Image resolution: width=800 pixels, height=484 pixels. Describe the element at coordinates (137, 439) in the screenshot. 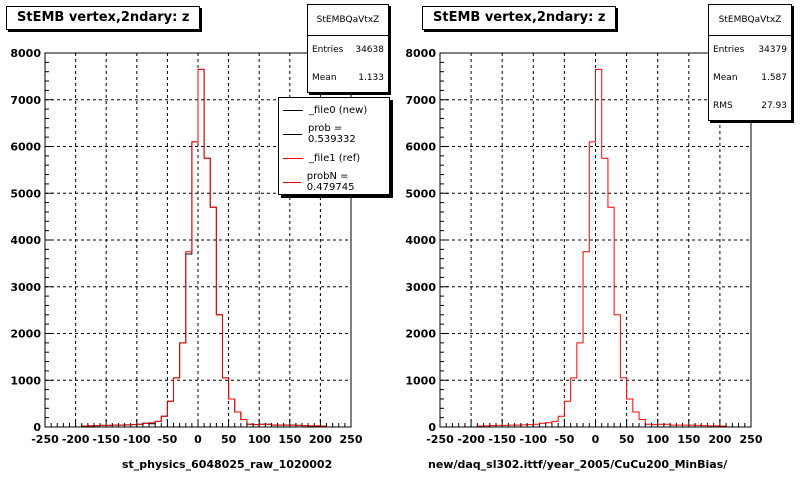

I see `left-x-tick-label: -100` at that location.